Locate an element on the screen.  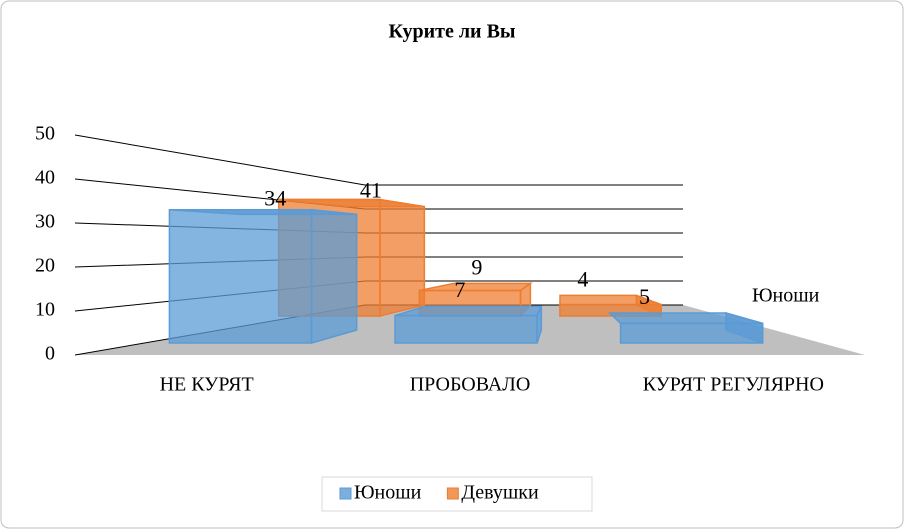
y-tick-label: 10 is located at coordinates (45, 310).